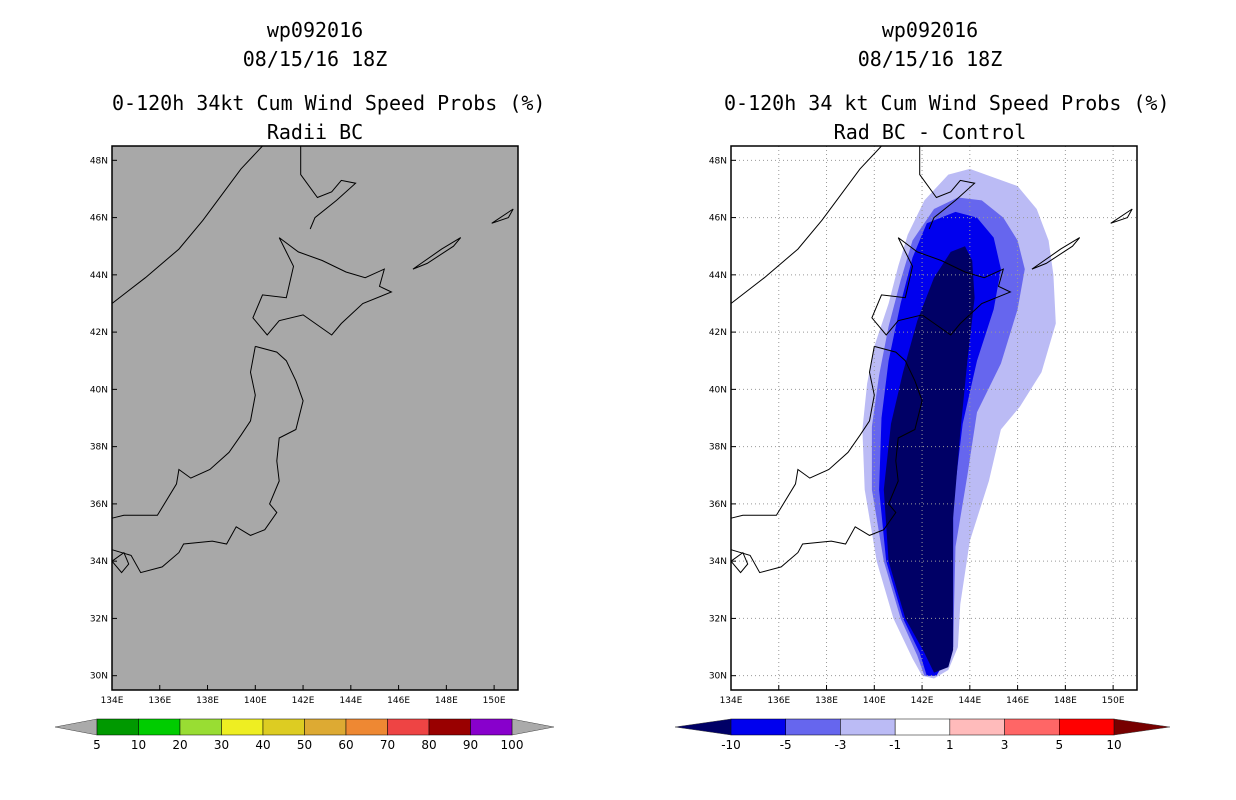 The height and width of the screenshot is (800, 1236). Describe the element at coordinates (179, 745) in the screenshot. I see `colorbar-label: 20` at that location.